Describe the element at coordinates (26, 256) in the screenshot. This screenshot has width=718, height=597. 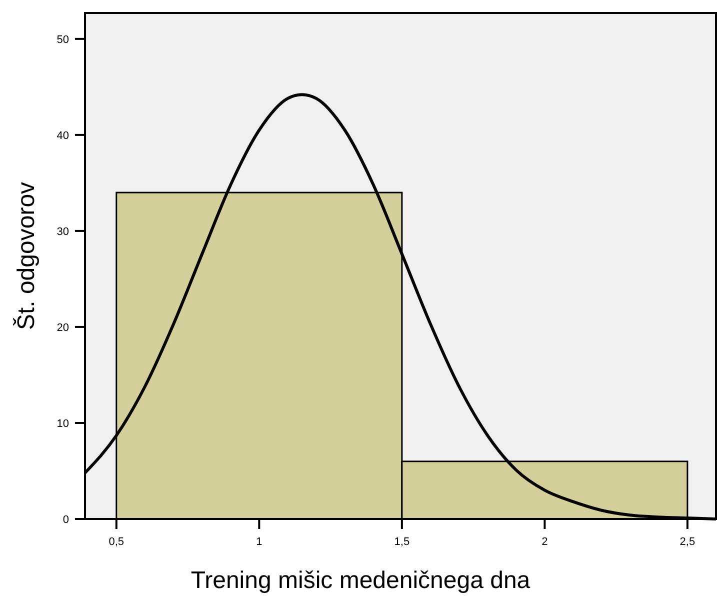
I see `y-axis-title: Št. odgovorov` at that location.